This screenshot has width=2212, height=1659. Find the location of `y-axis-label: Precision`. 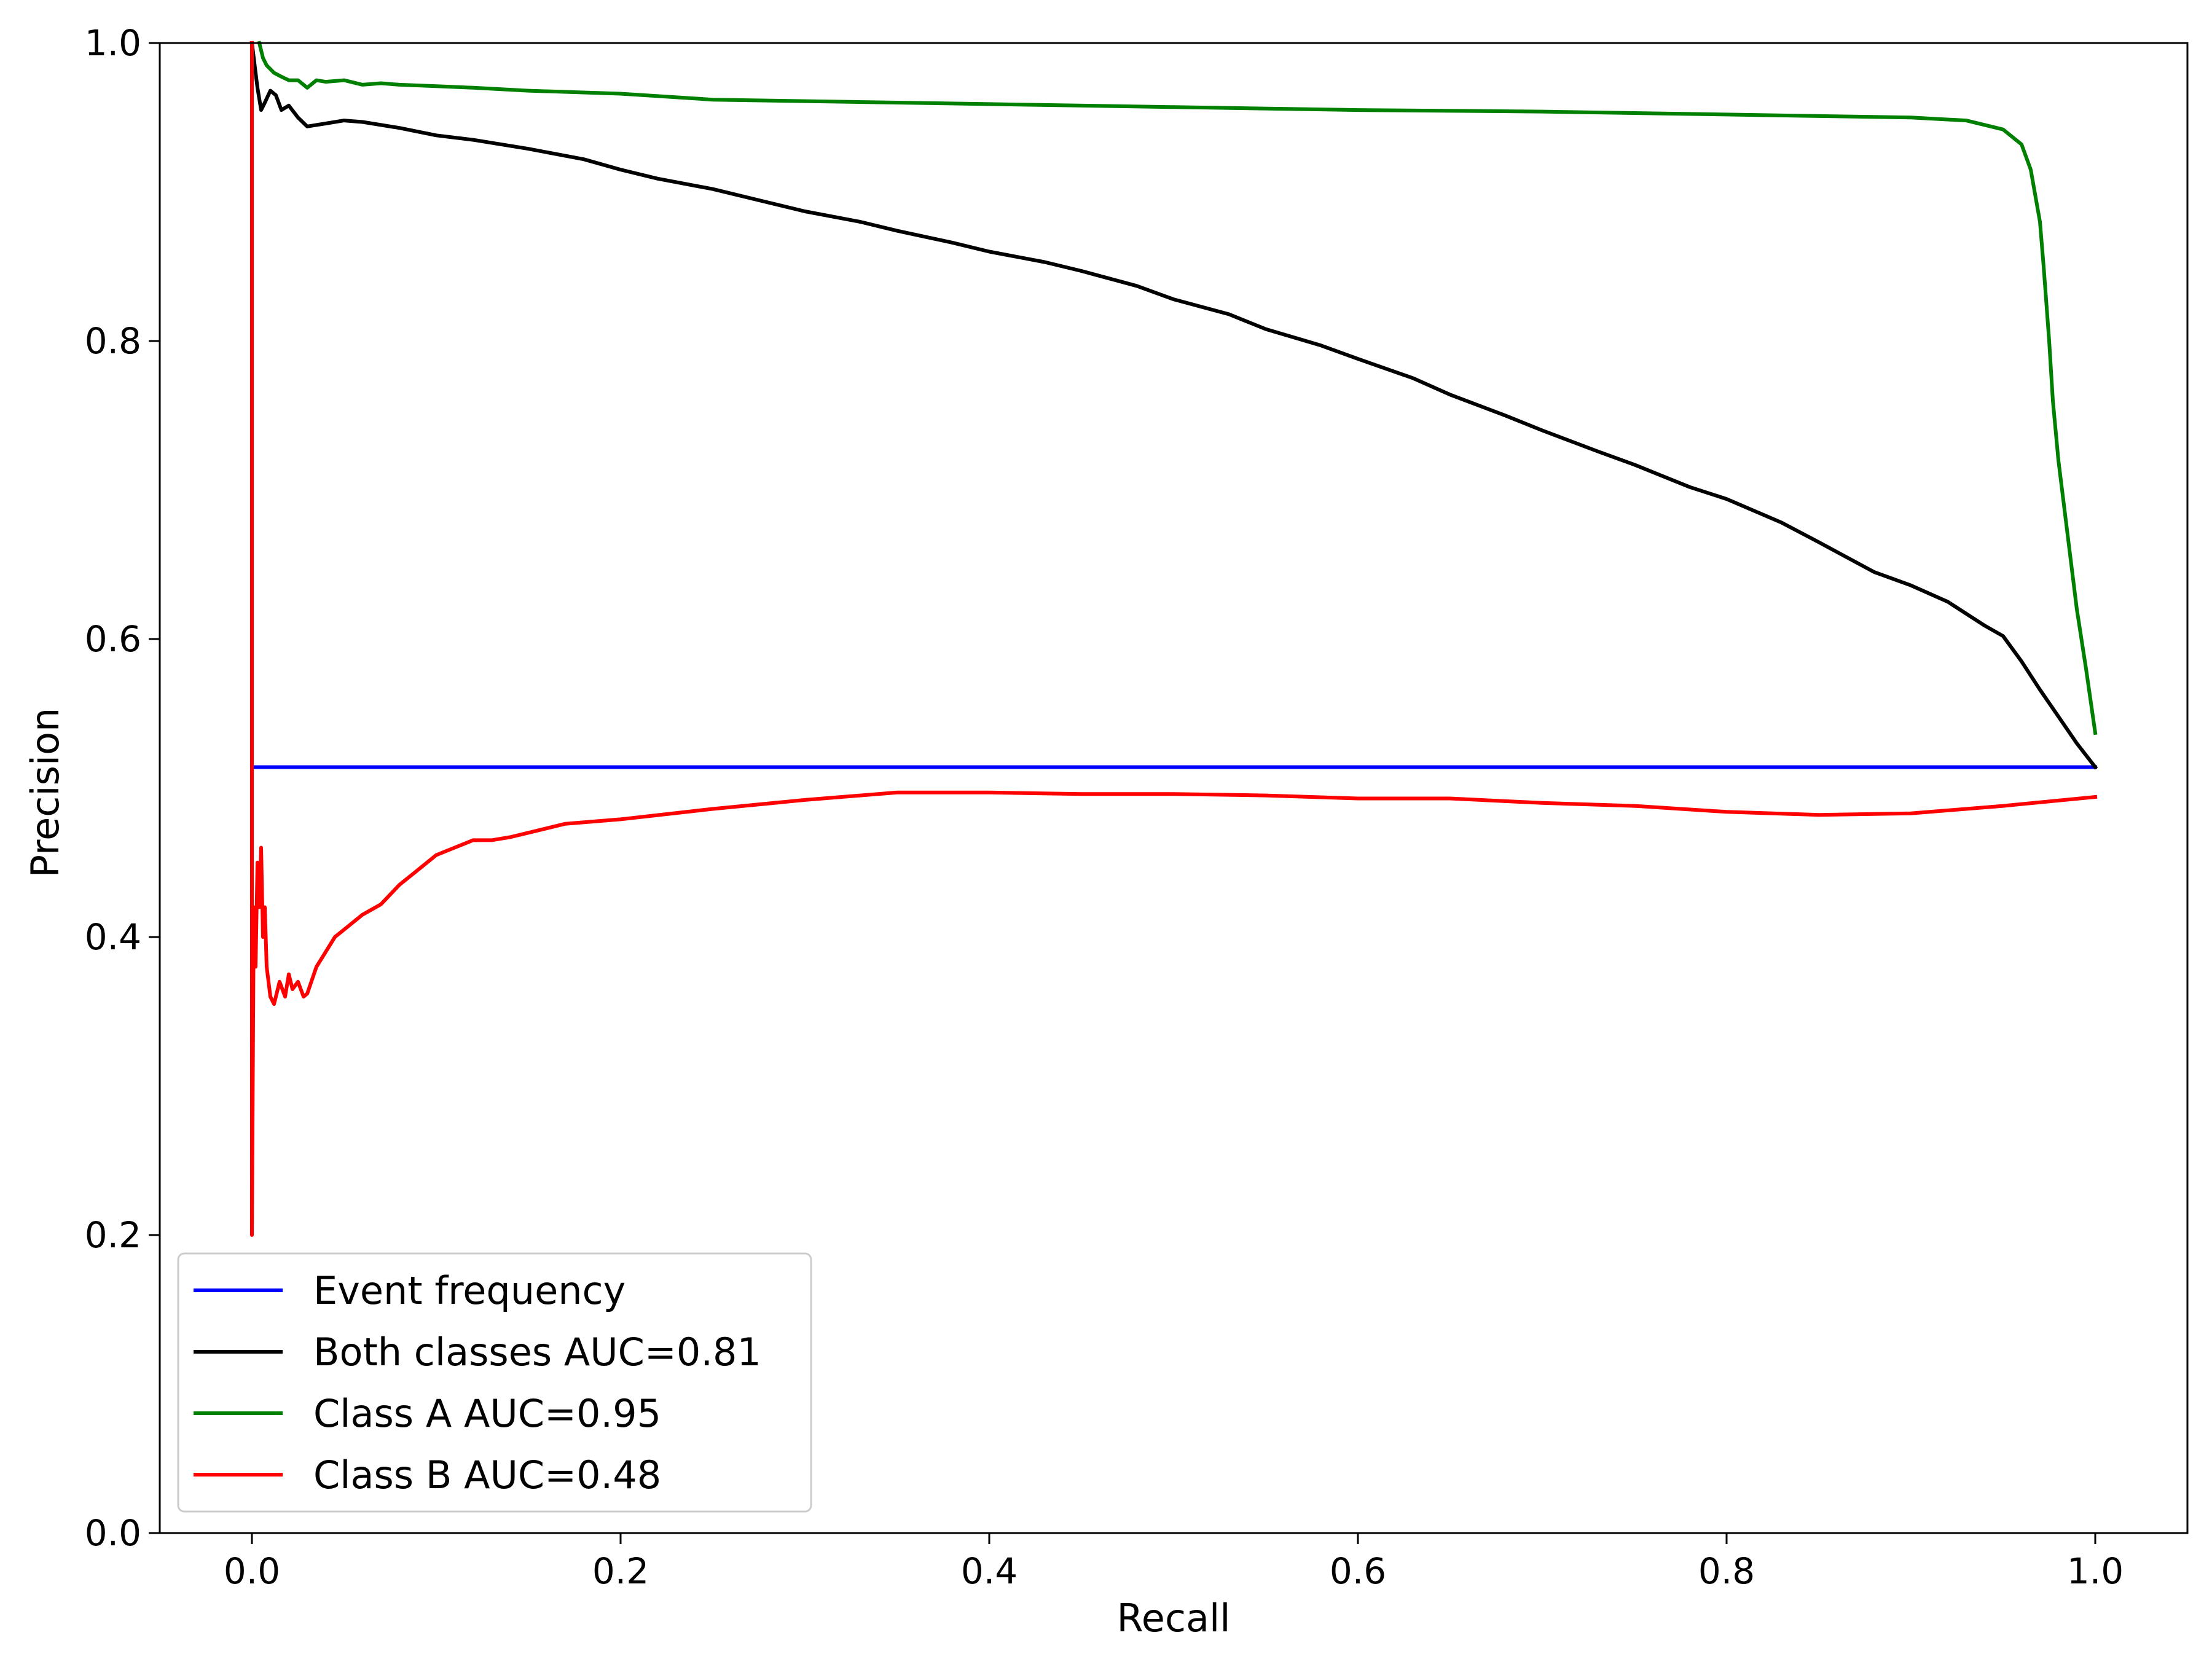

y-axis-label: Precision is located at coordinates (45, 793).